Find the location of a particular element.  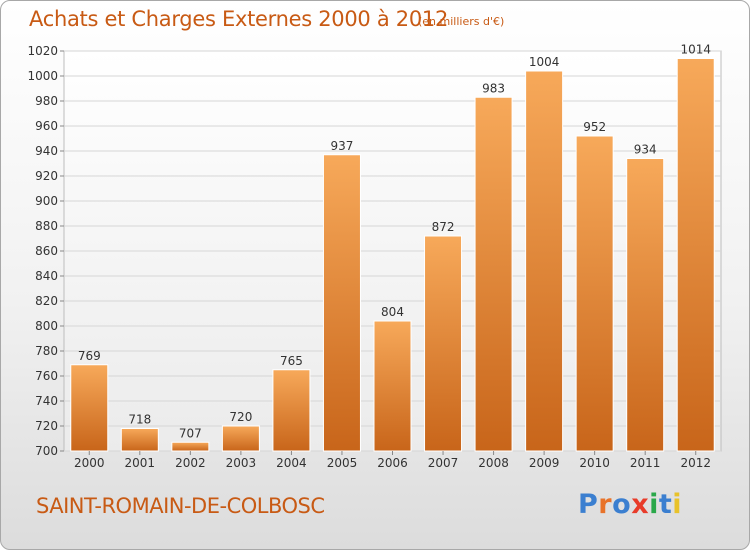

y-tick-label: 740 is located at coordinates (46, 401).